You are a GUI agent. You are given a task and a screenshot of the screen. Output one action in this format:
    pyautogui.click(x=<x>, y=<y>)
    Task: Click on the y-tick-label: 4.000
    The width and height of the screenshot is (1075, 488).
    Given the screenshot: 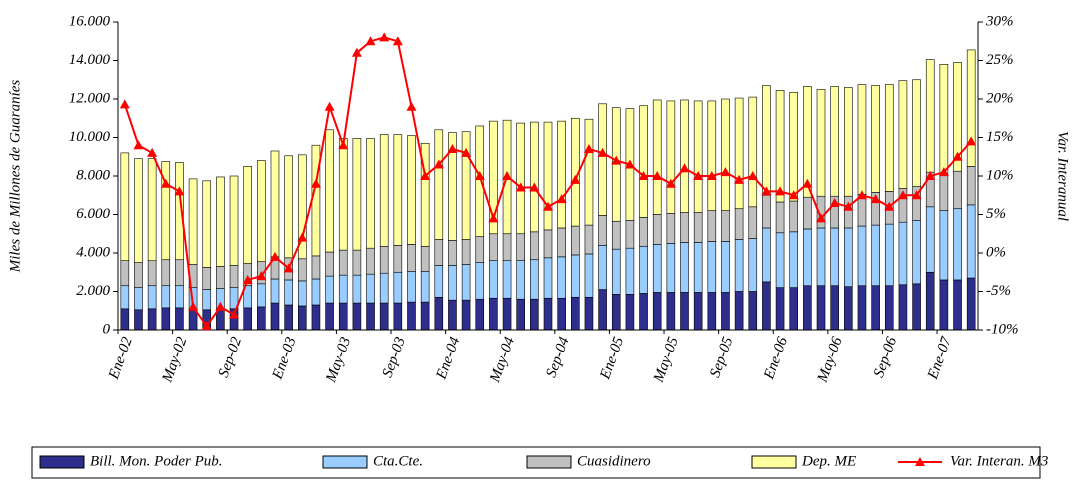 What is the action you would take?
    pyautogui.click(x=93, y=252)
    